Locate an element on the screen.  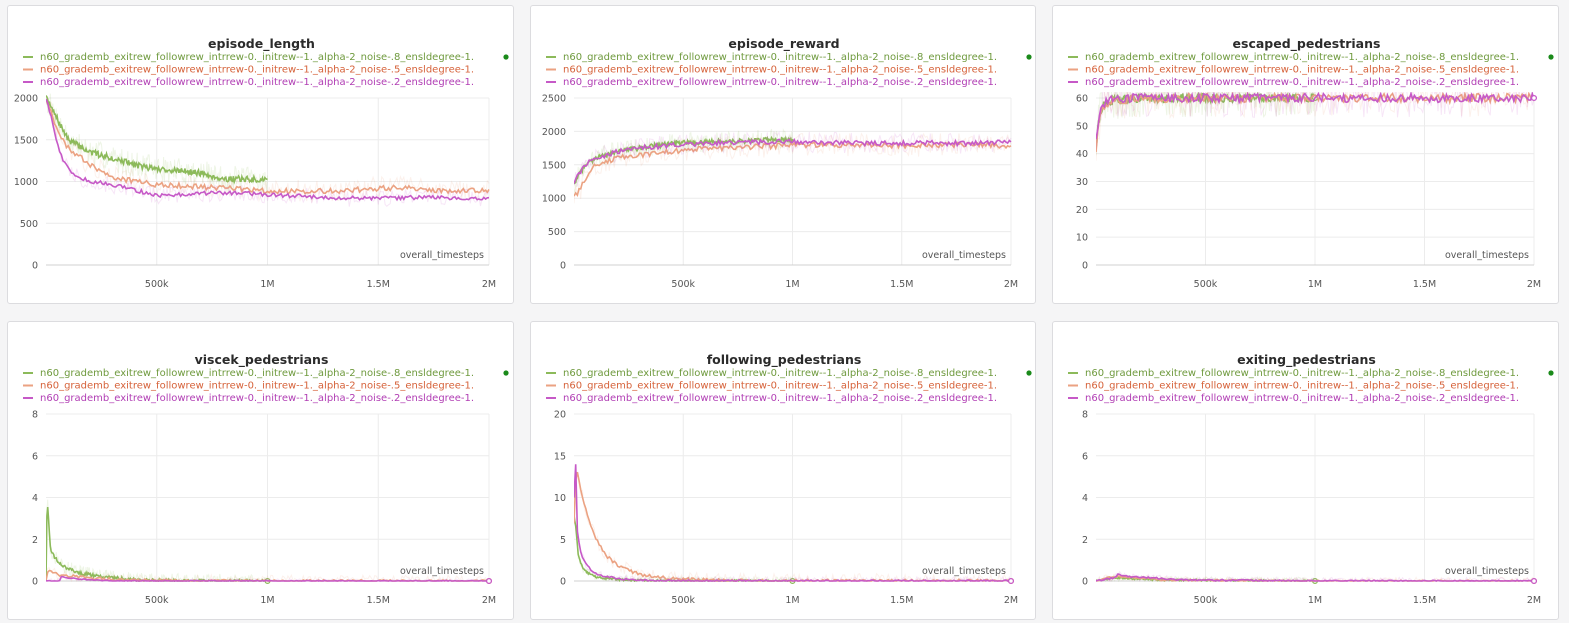
y-tick-label: 10 is located at coordinates (1082, 238).